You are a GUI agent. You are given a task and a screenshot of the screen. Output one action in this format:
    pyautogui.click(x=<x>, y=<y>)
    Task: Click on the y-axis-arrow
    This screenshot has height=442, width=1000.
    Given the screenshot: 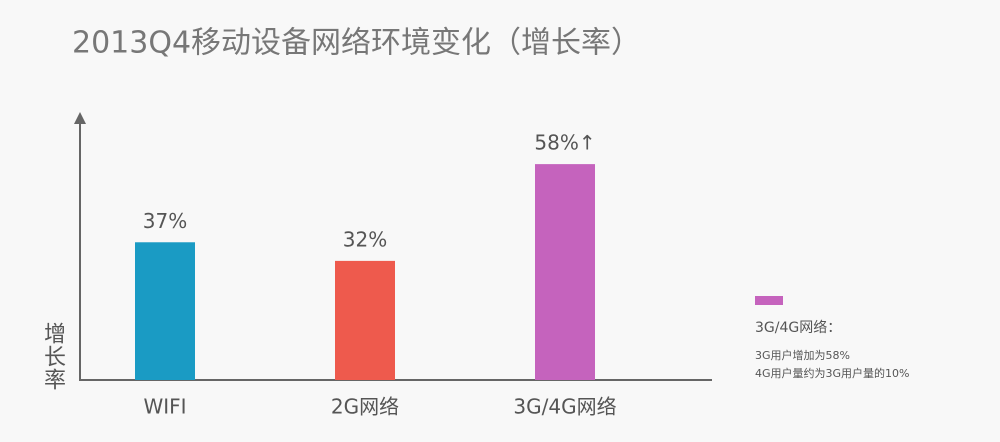 What is the action you would take?
    pyautogui.click(x=80, y=118)
    